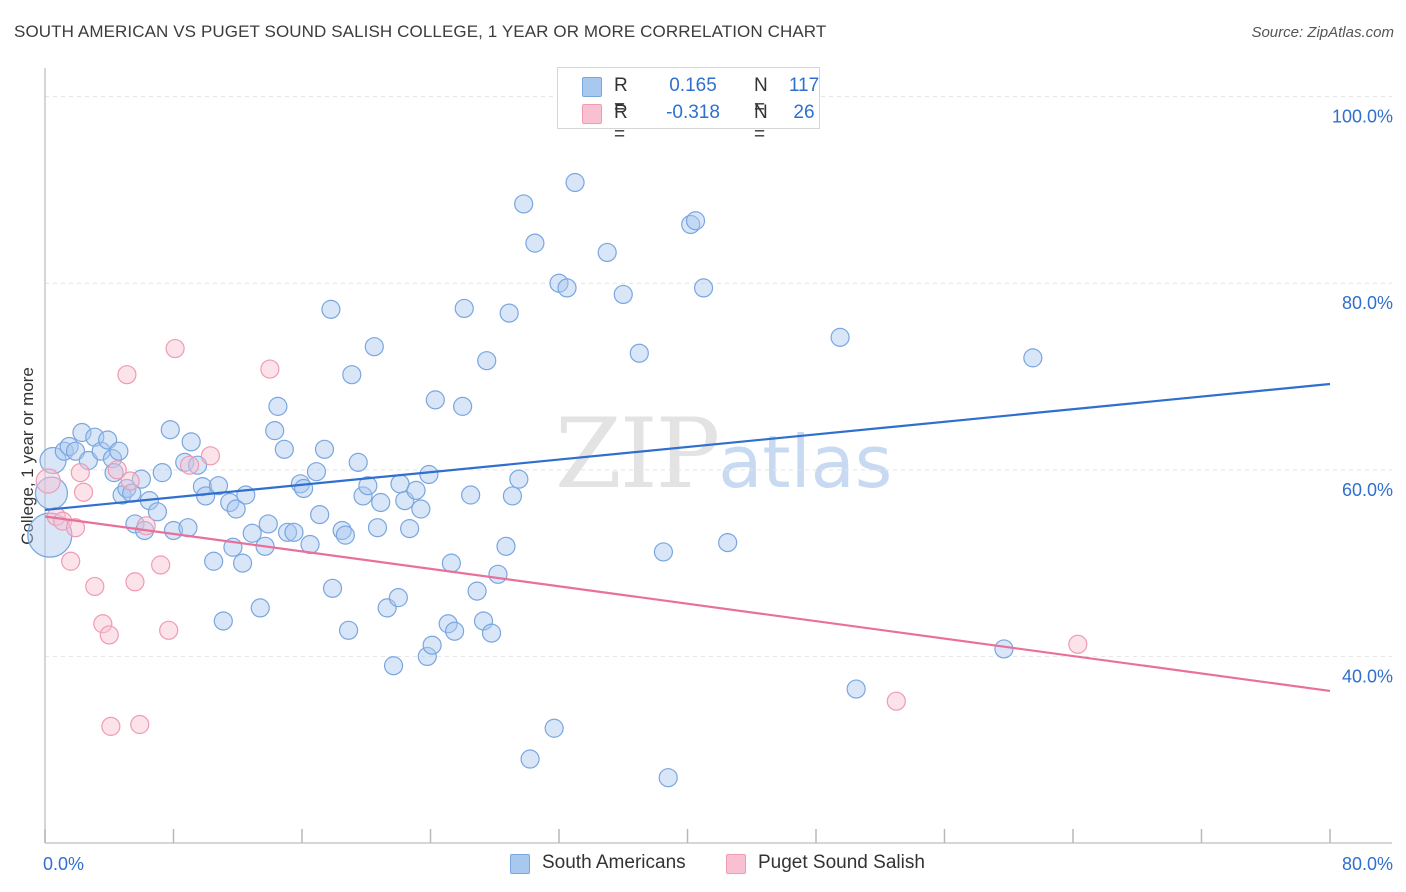 The width and height of the screenshot is (1406, 892). Describe the element at coordinates (1367, 303) in the screenshot. I see `y-tick-label: 80.0%` at that location.